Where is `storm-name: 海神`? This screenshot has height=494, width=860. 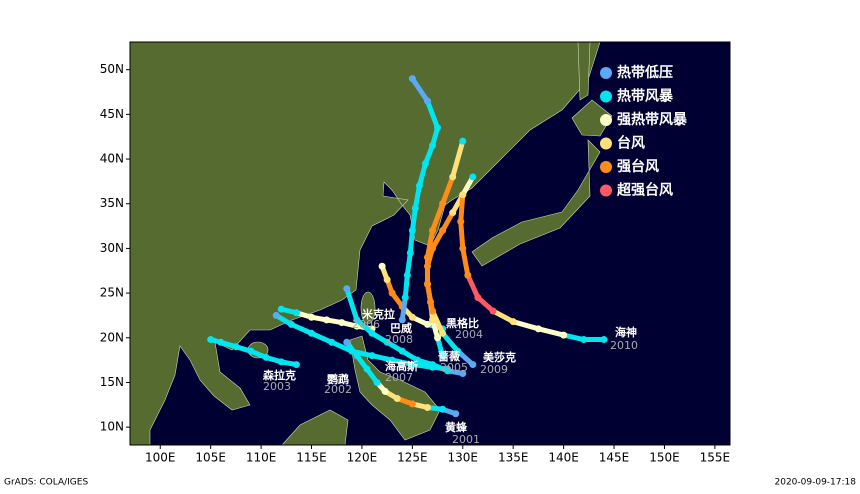 storm-name: 海神 is located at coordinates (626, 332).